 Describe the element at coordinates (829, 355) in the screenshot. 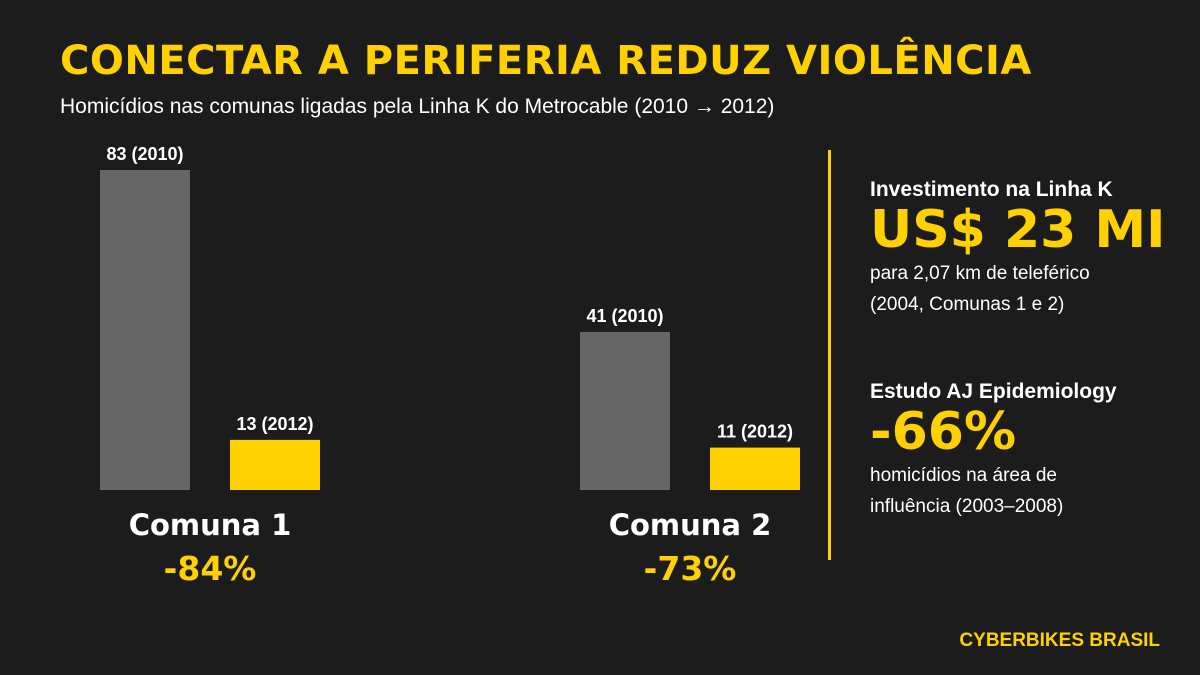

I see `section-divider` at that location.